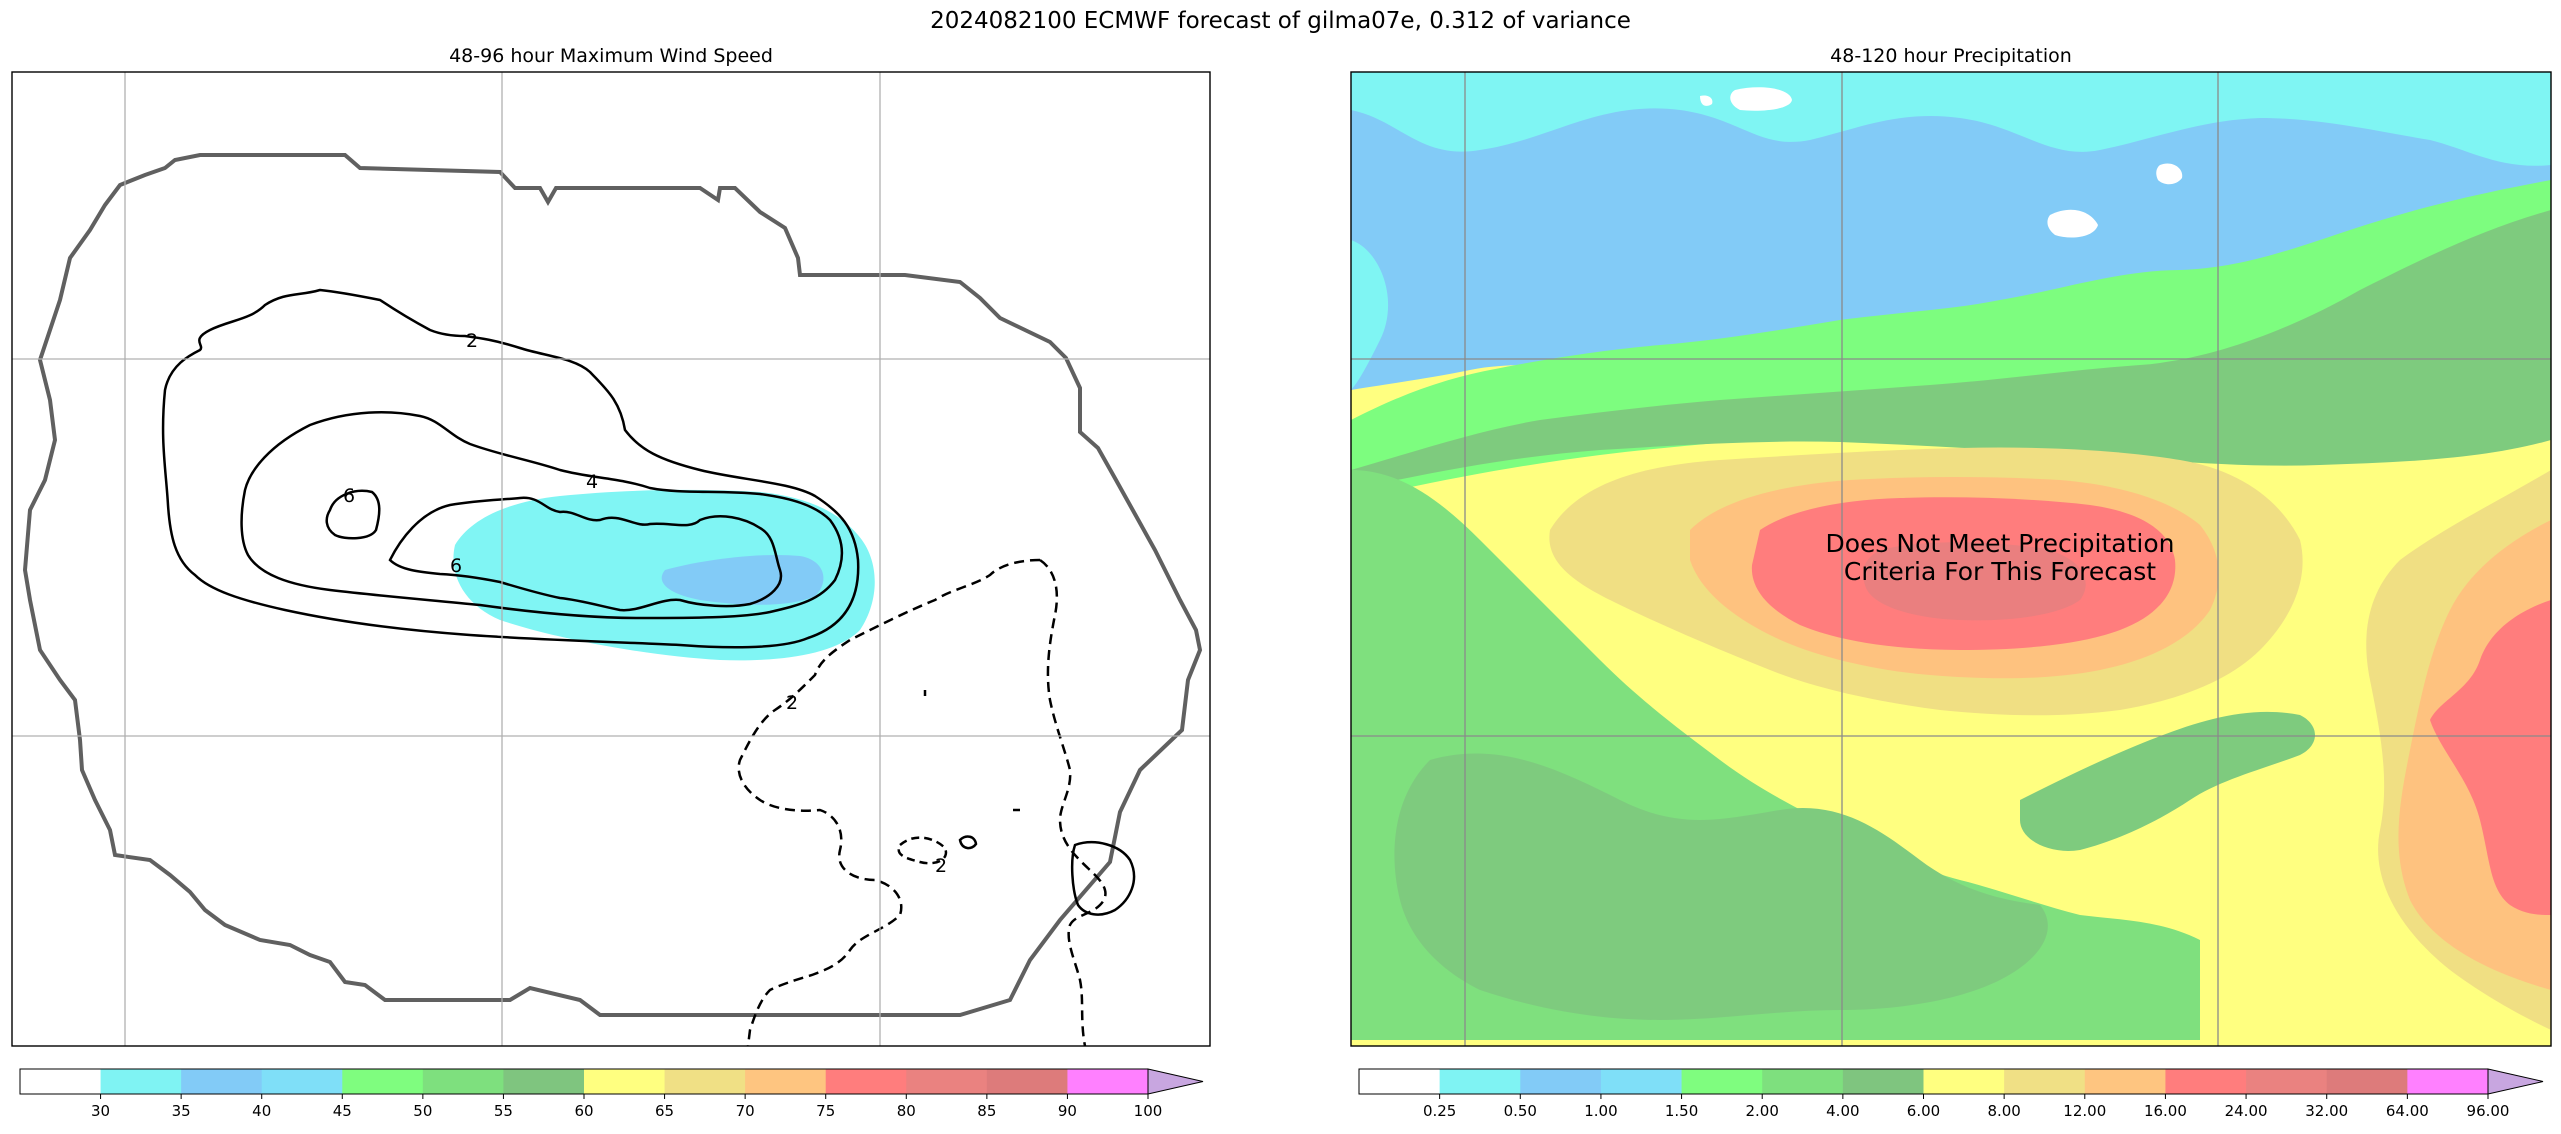 The height and width of the screenshot is (1134, 2561). What do you see at coordinates (585, 554) in the screenshot?
I see `wind-contour-6-right` at bounding box center [585, 554].